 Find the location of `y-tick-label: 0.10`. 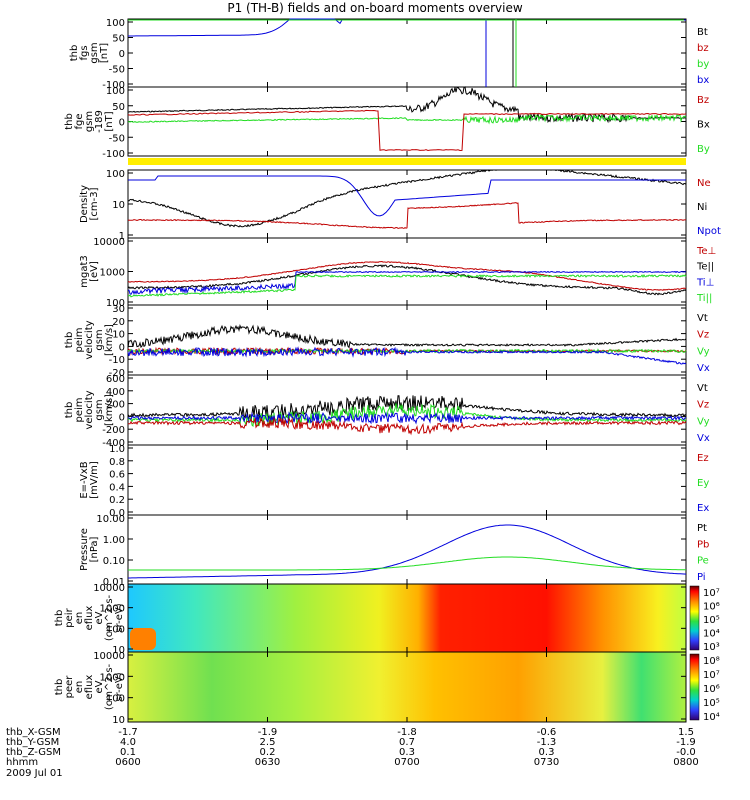

y-tick-label: 0.10 is located at coordinates (114, 561).